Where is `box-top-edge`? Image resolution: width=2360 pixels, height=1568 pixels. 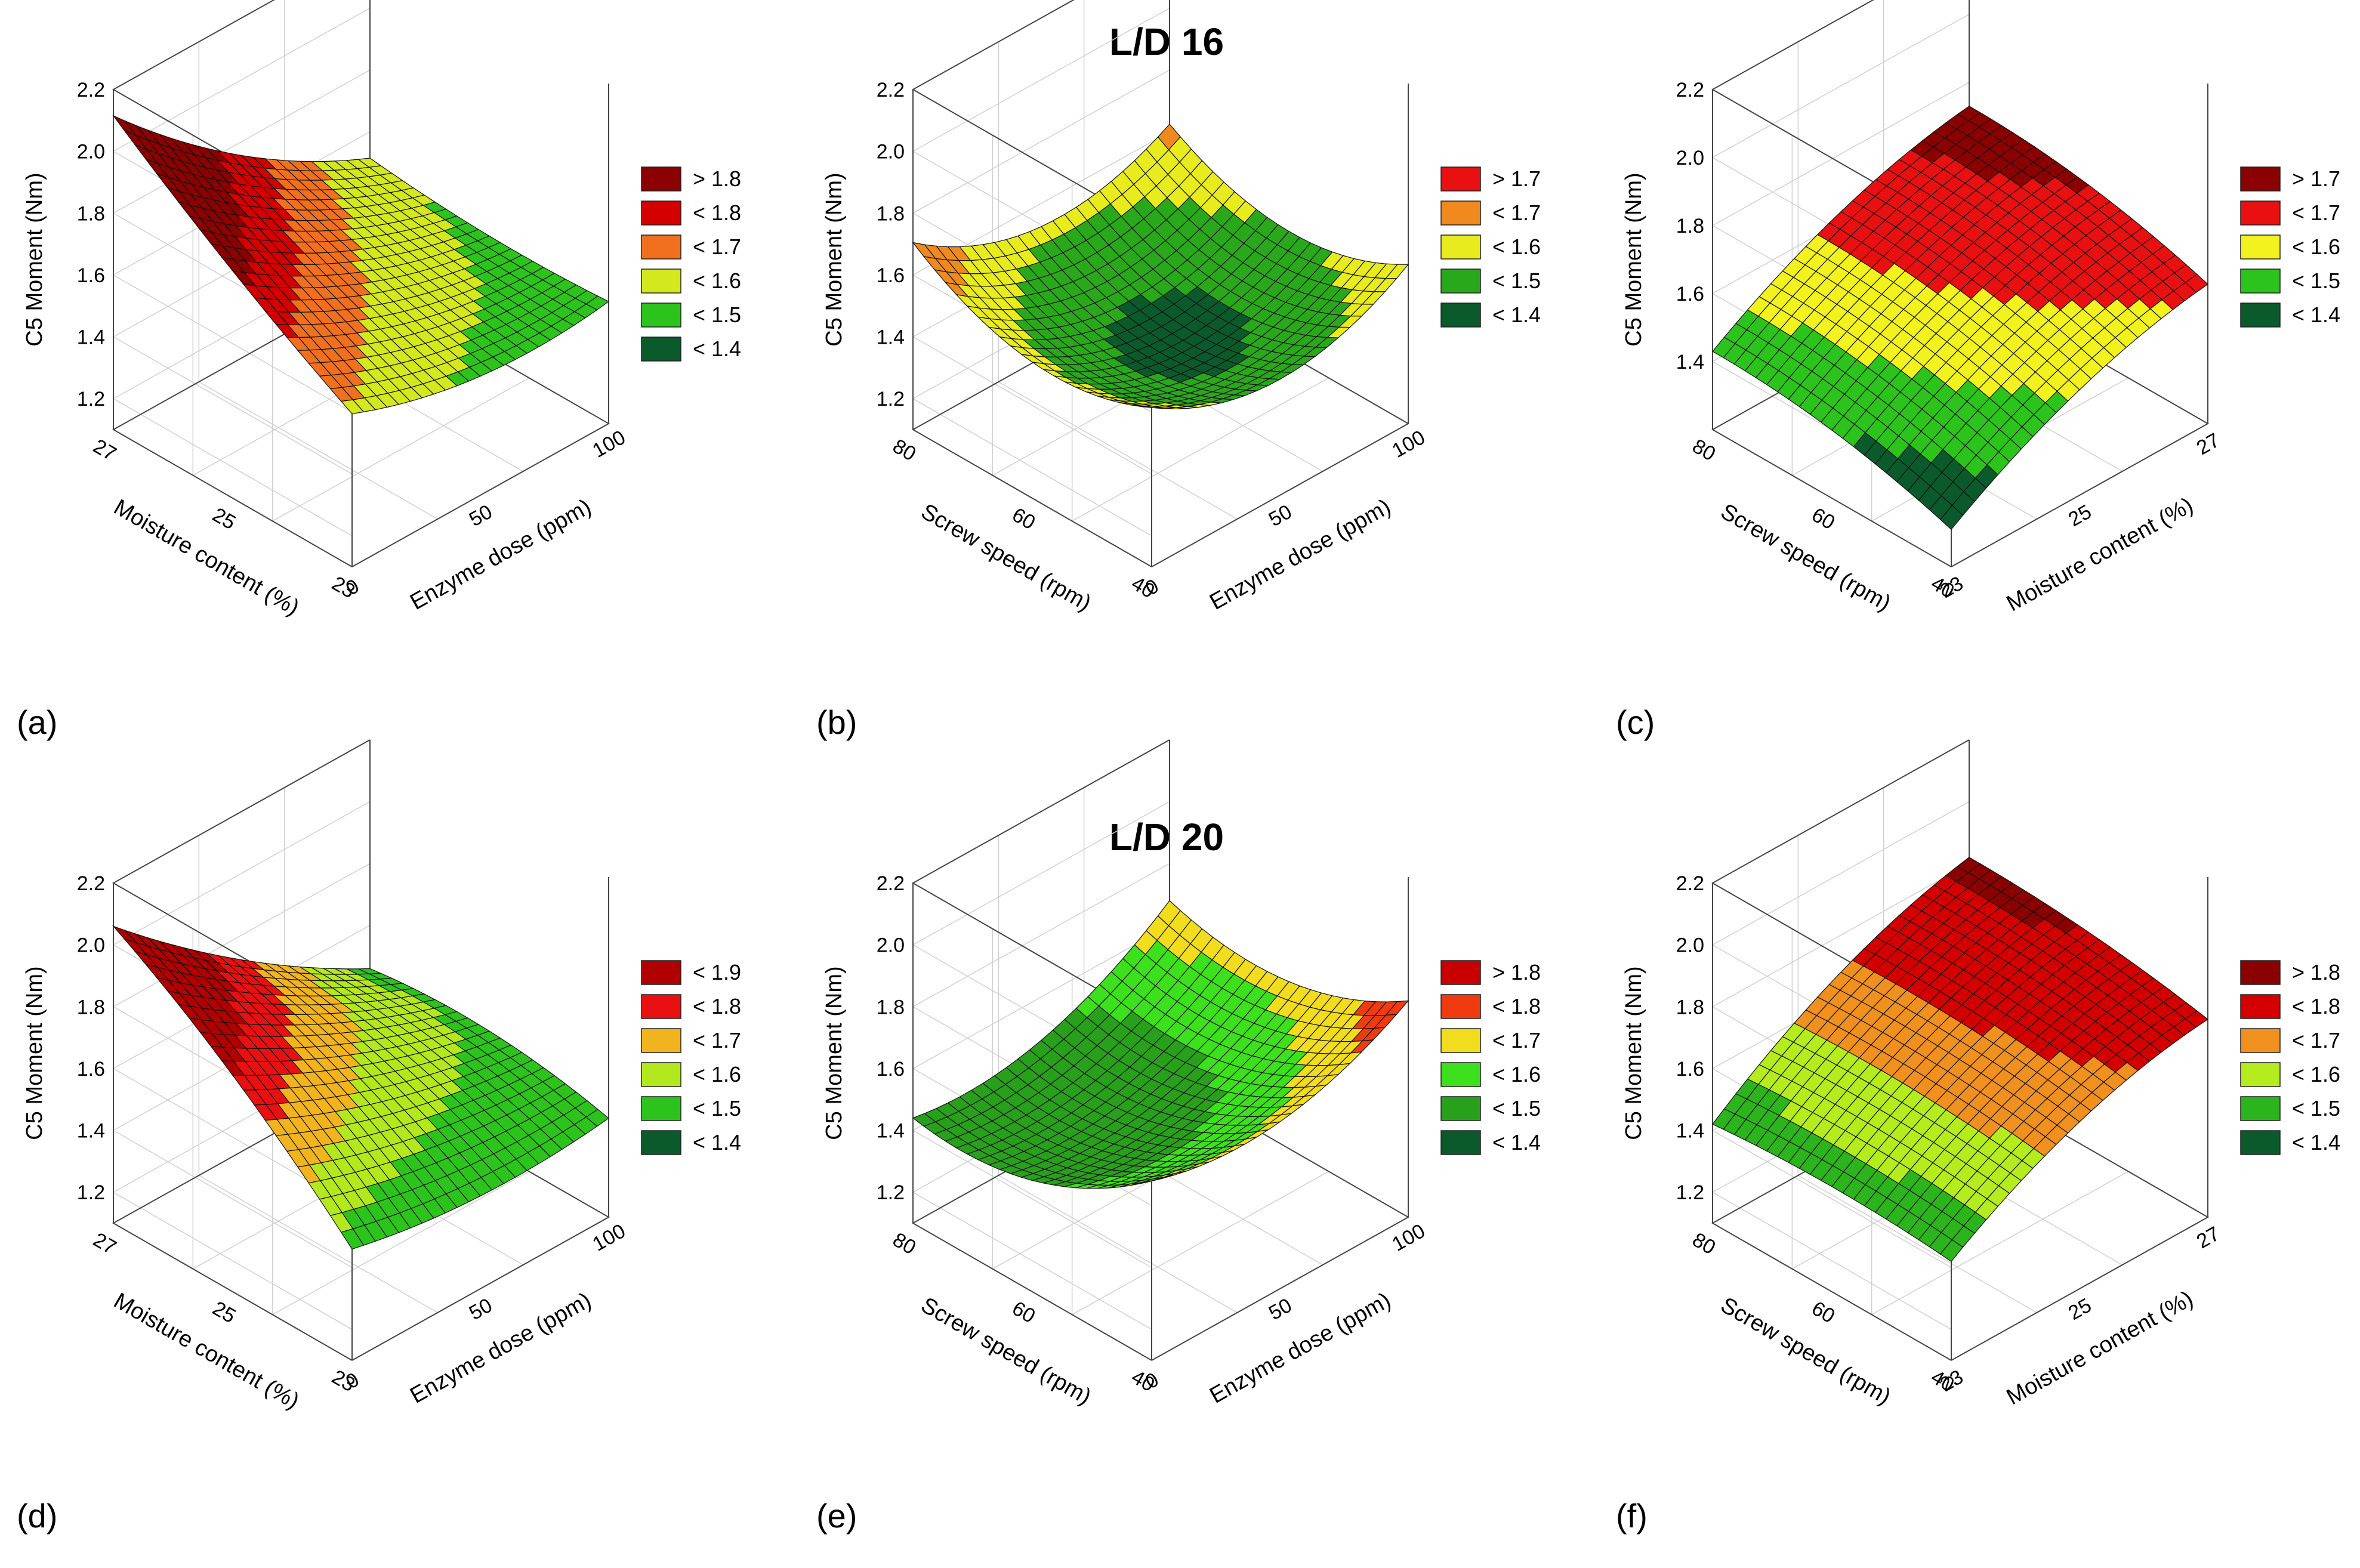
box-top-edge is located at coordinates (1031, 113).